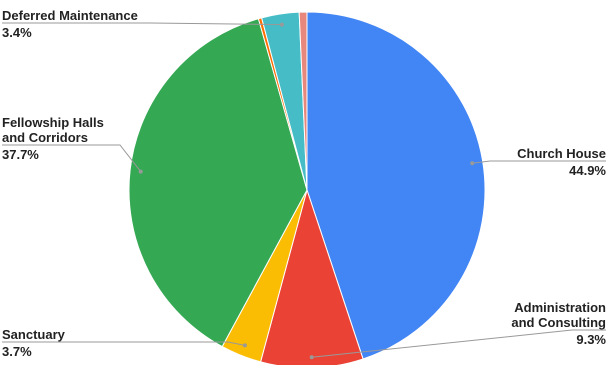  I want to click on slice-percent-label: 37.7%, so click(20, 154).